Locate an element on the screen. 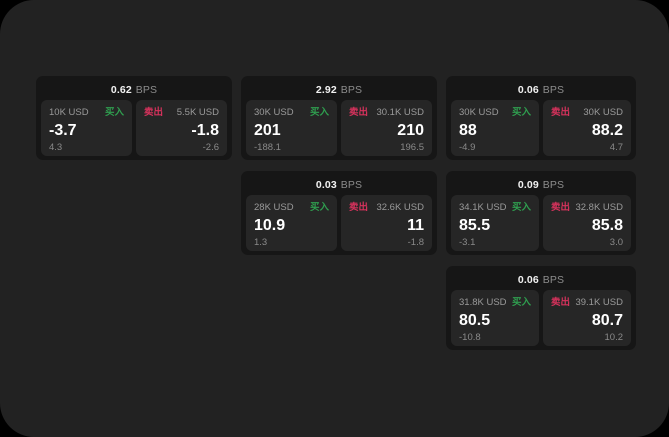 The image size is (669, 437). quote-card: 0.03 BPS 28K USD 买入 10.9 1.3 卖出 32.6K USD 11 -1.8 is located at coordinates (339, 213).